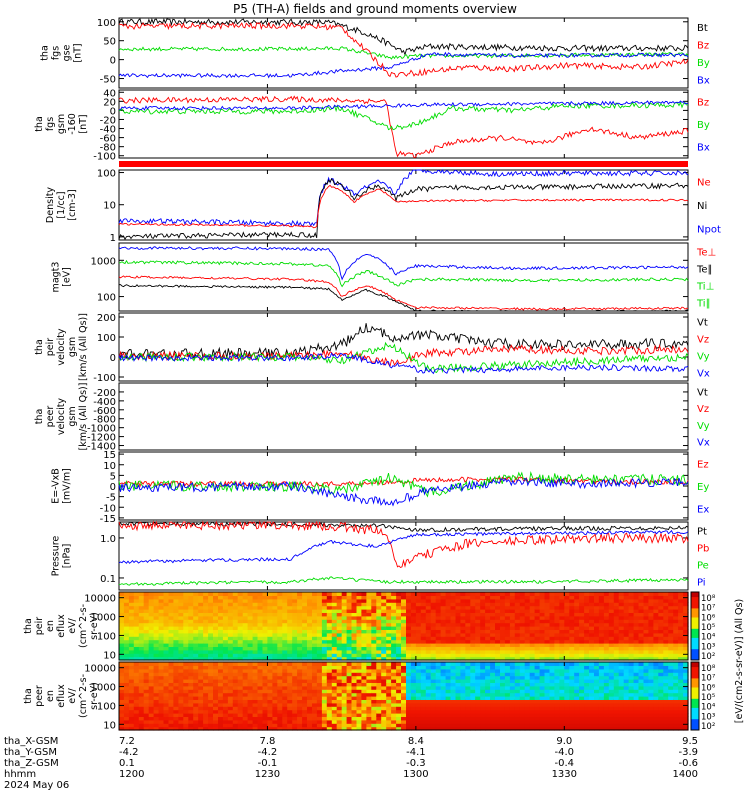 The width and height of the screenshot is (750, 800). I want to click on x-row-label: tha_Z-GSM, so click(31, 763).